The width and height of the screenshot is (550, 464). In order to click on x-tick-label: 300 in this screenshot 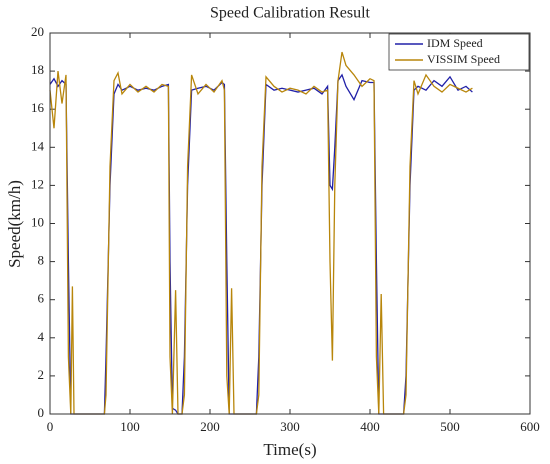, I will do `click(290, 426)`.